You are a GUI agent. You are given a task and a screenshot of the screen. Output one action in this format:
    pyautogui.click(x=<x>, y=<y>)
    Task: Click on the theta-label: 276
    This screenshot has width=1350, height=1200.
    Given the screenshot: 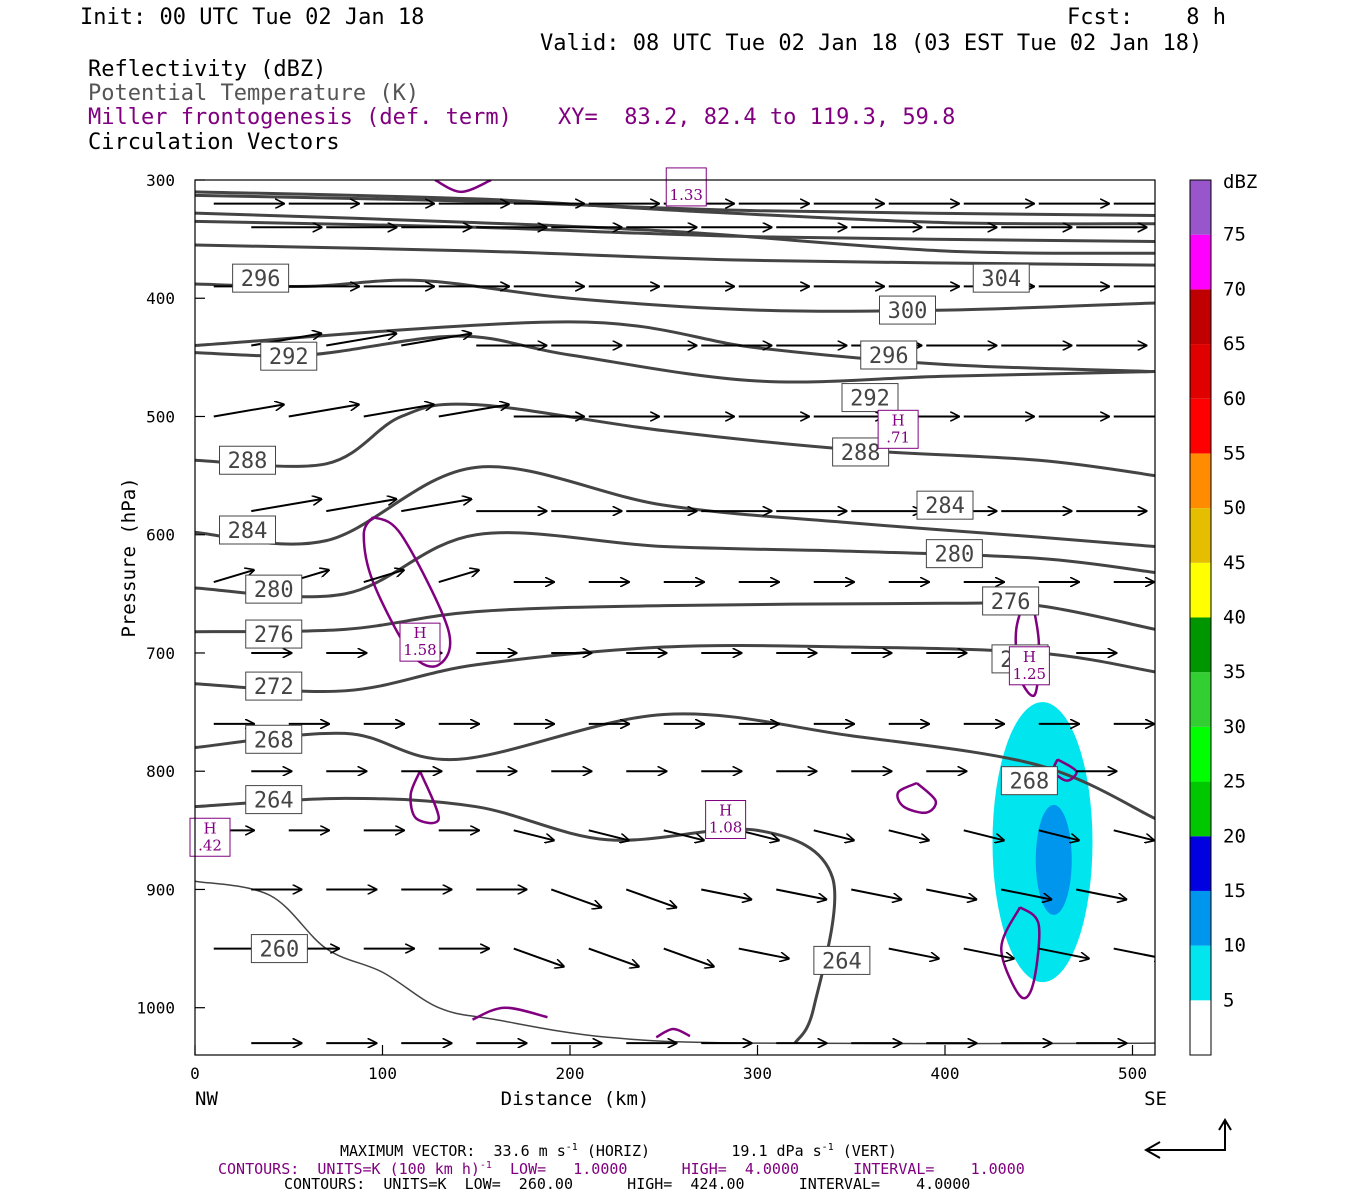 What is the action you would take?
    pyautogui.click(x=274, y=635)
    